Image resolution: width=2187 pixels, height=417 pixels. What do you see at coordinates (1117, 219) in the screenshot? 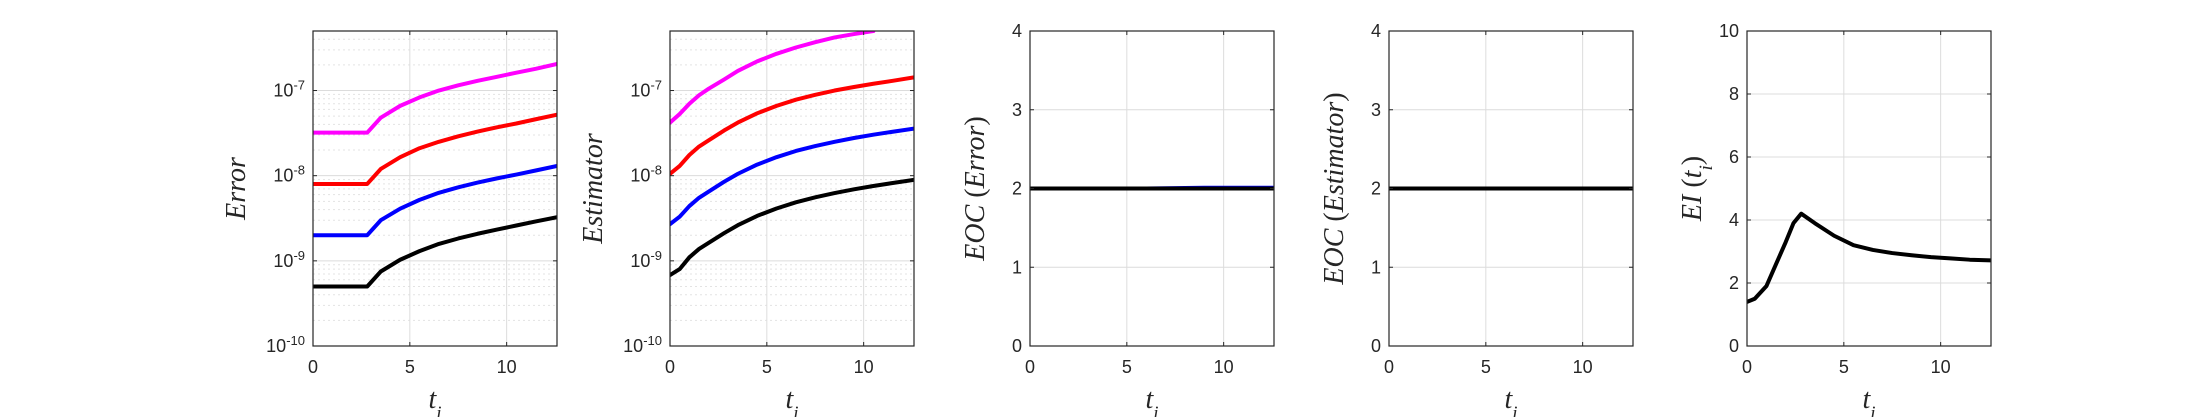
I see `chart-panel-3: 0 5 10 0 1 2 3 4 ti EOC (Error)` at bounding box center [1117, 219].